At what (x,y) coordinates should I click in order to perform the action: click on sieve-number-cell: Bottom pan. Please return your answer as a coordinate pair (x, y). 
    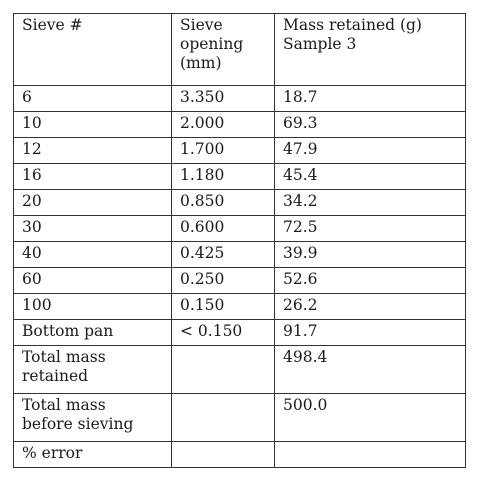
    Looking at the image, I should click on (92, 332).